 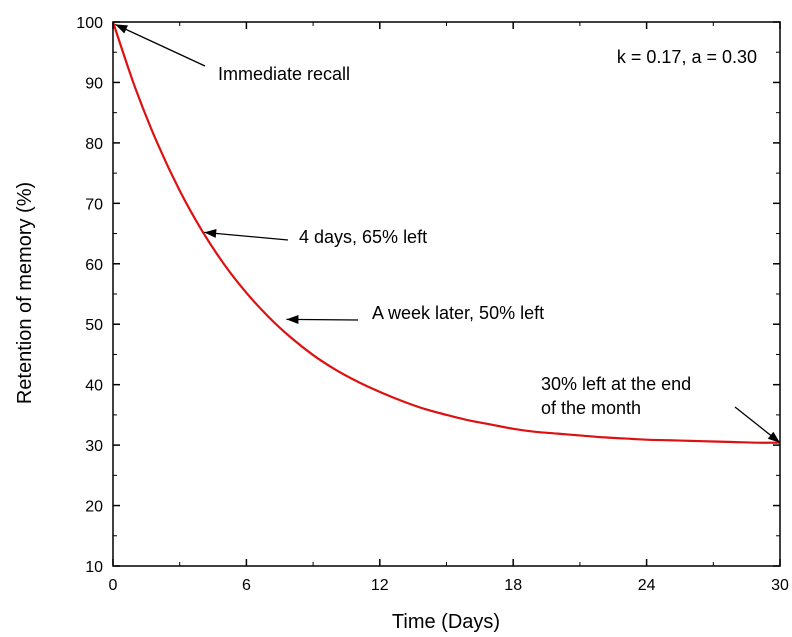 What do you see at coordinates (246, 585) in the screenshot?
I see `x-tick-label: 6` at bounding box center [246, 585].